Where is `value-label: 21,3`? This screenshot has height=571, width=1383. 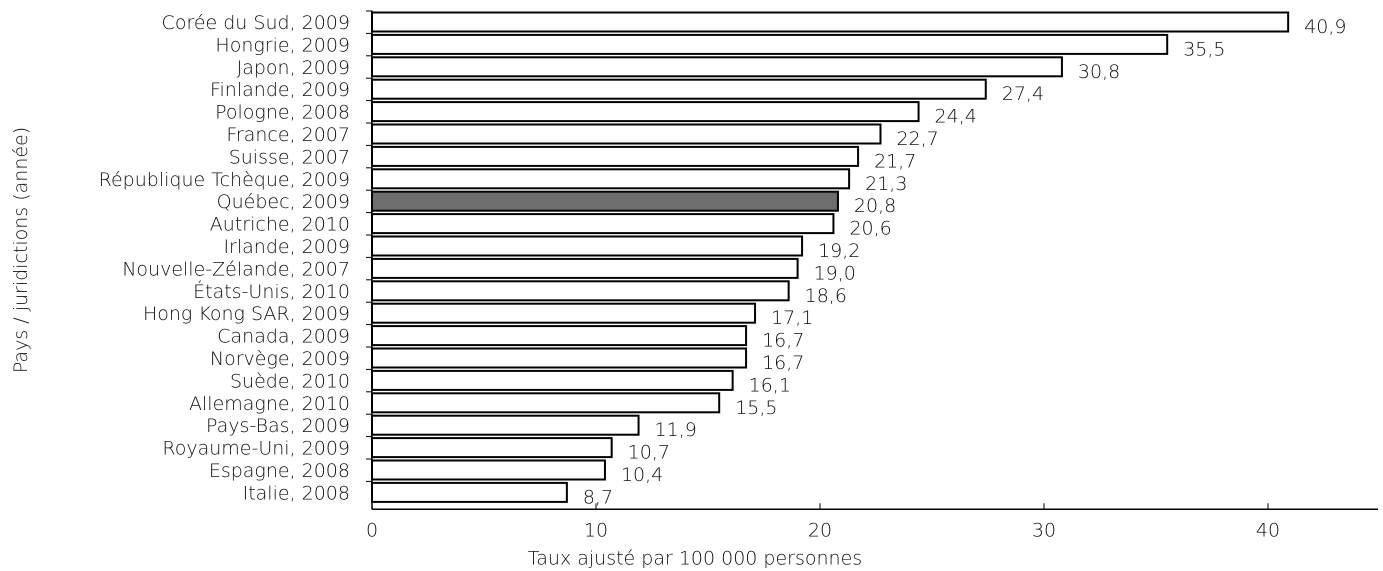
value-label: 21,3 is located at coordinates (886, 184).